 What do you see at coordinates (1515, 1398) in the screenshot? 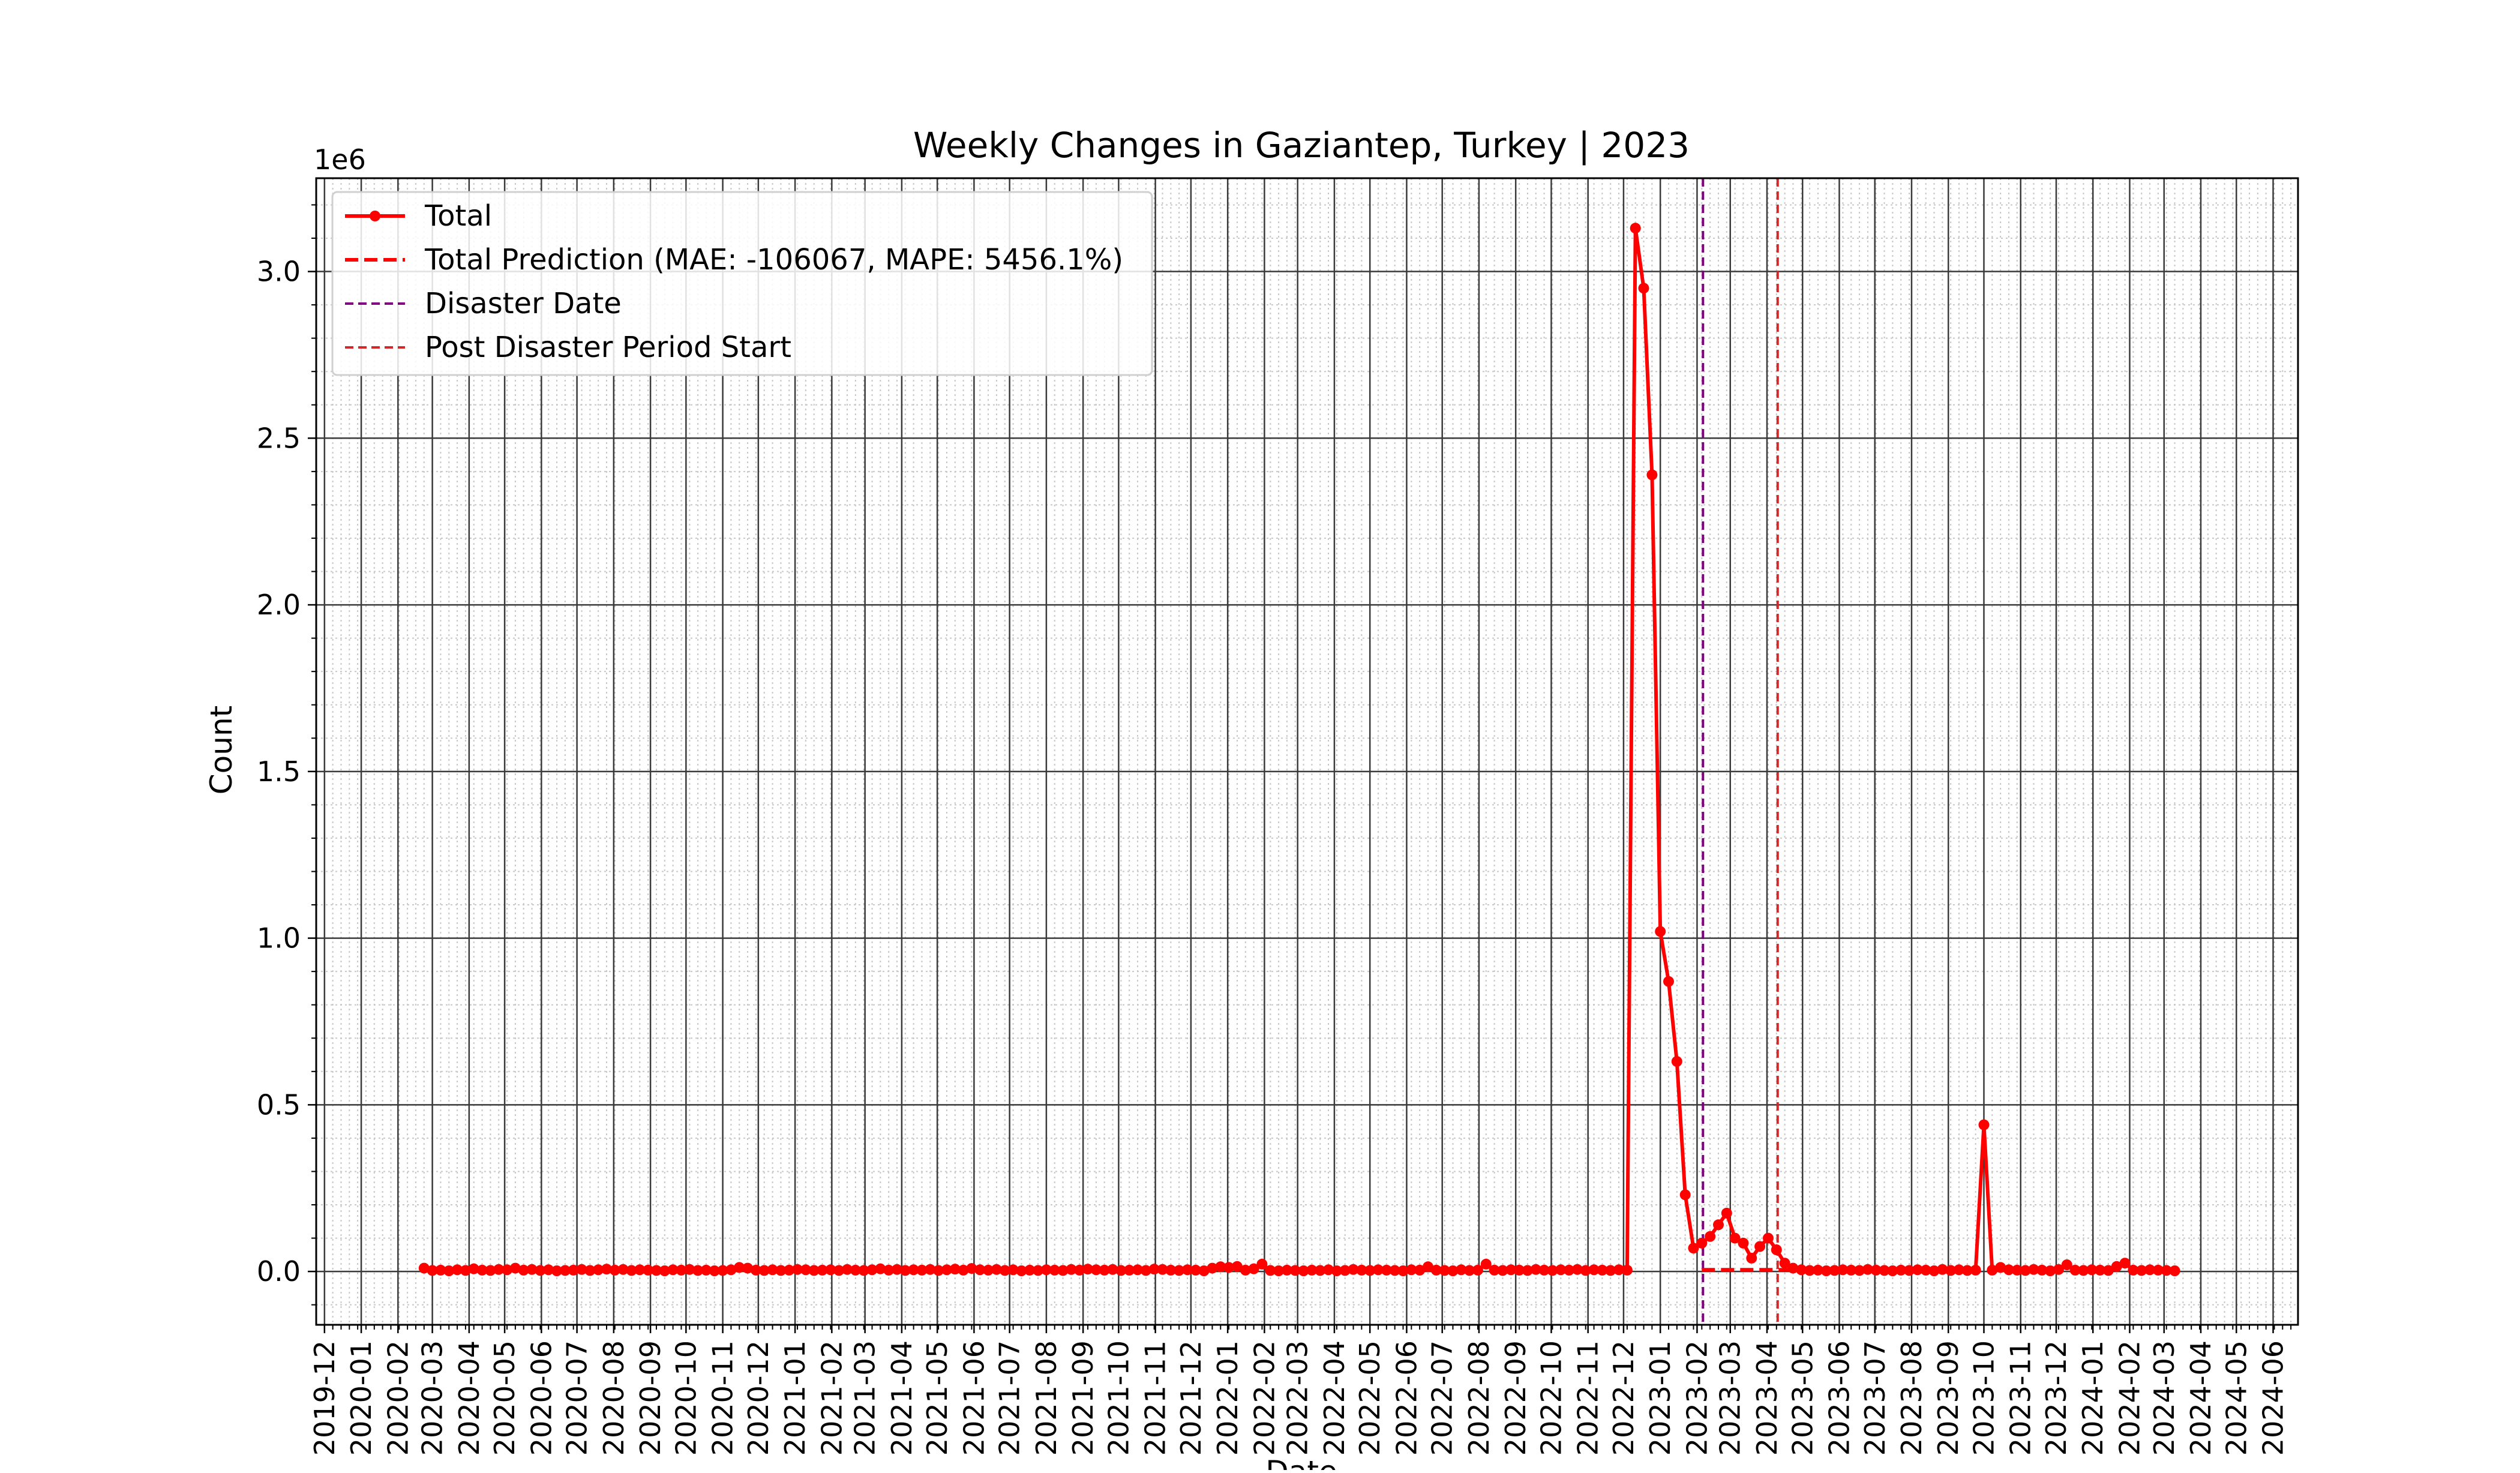
I see `x-tick-label: 2022-09` at bounding box center [1515, 1398].